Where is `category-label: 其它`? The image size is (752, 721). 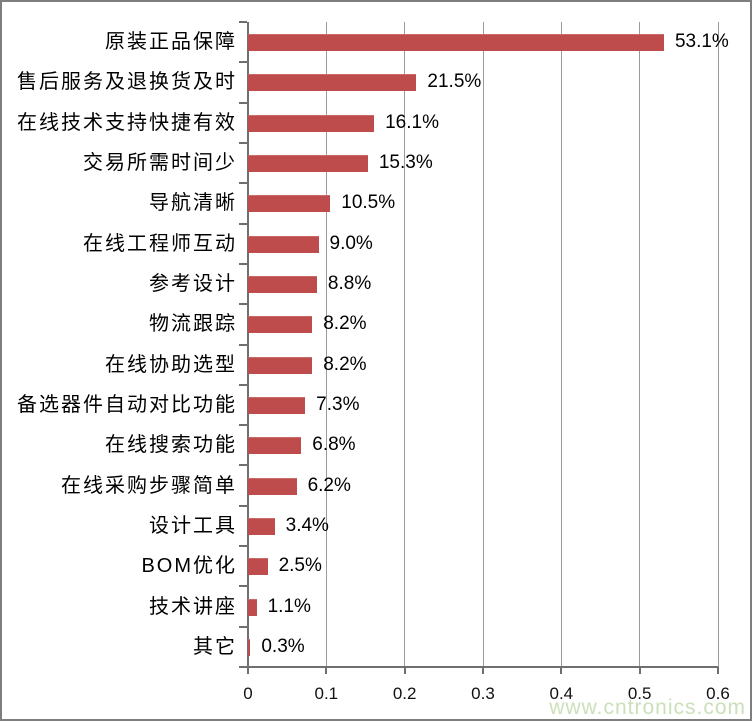 category-label: 其它 is located at coordinates (215, 646).